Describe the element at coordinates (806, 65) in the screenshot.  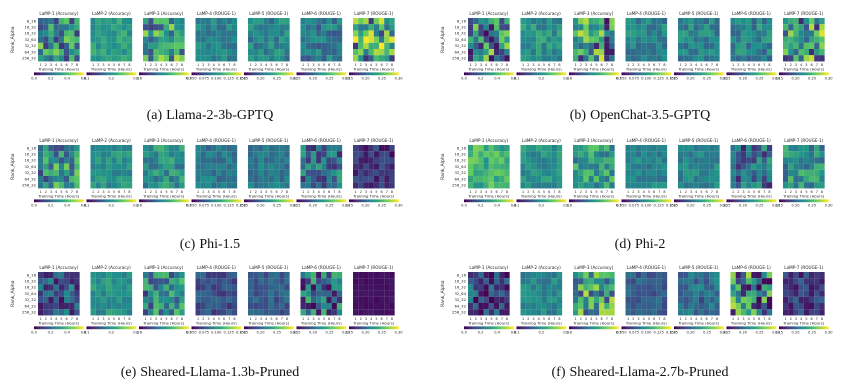
I see `x-tick-label: 5` at that location.